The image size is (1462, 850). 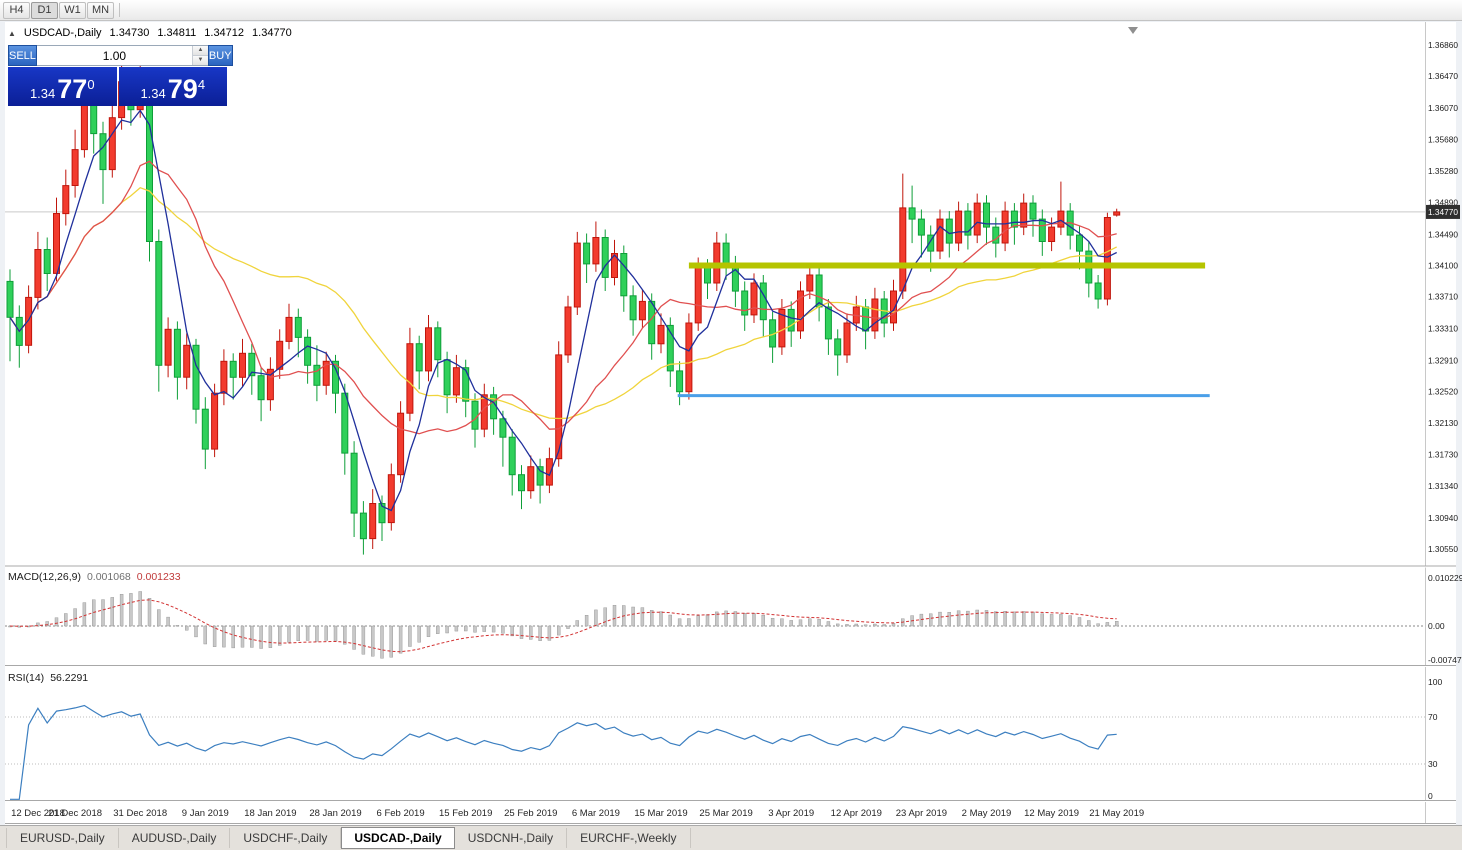 What do you see at coordinates (791, 813) in the screenshot?
I see `date-label: 3 Apr 2019` at bounding box center [791, 813].